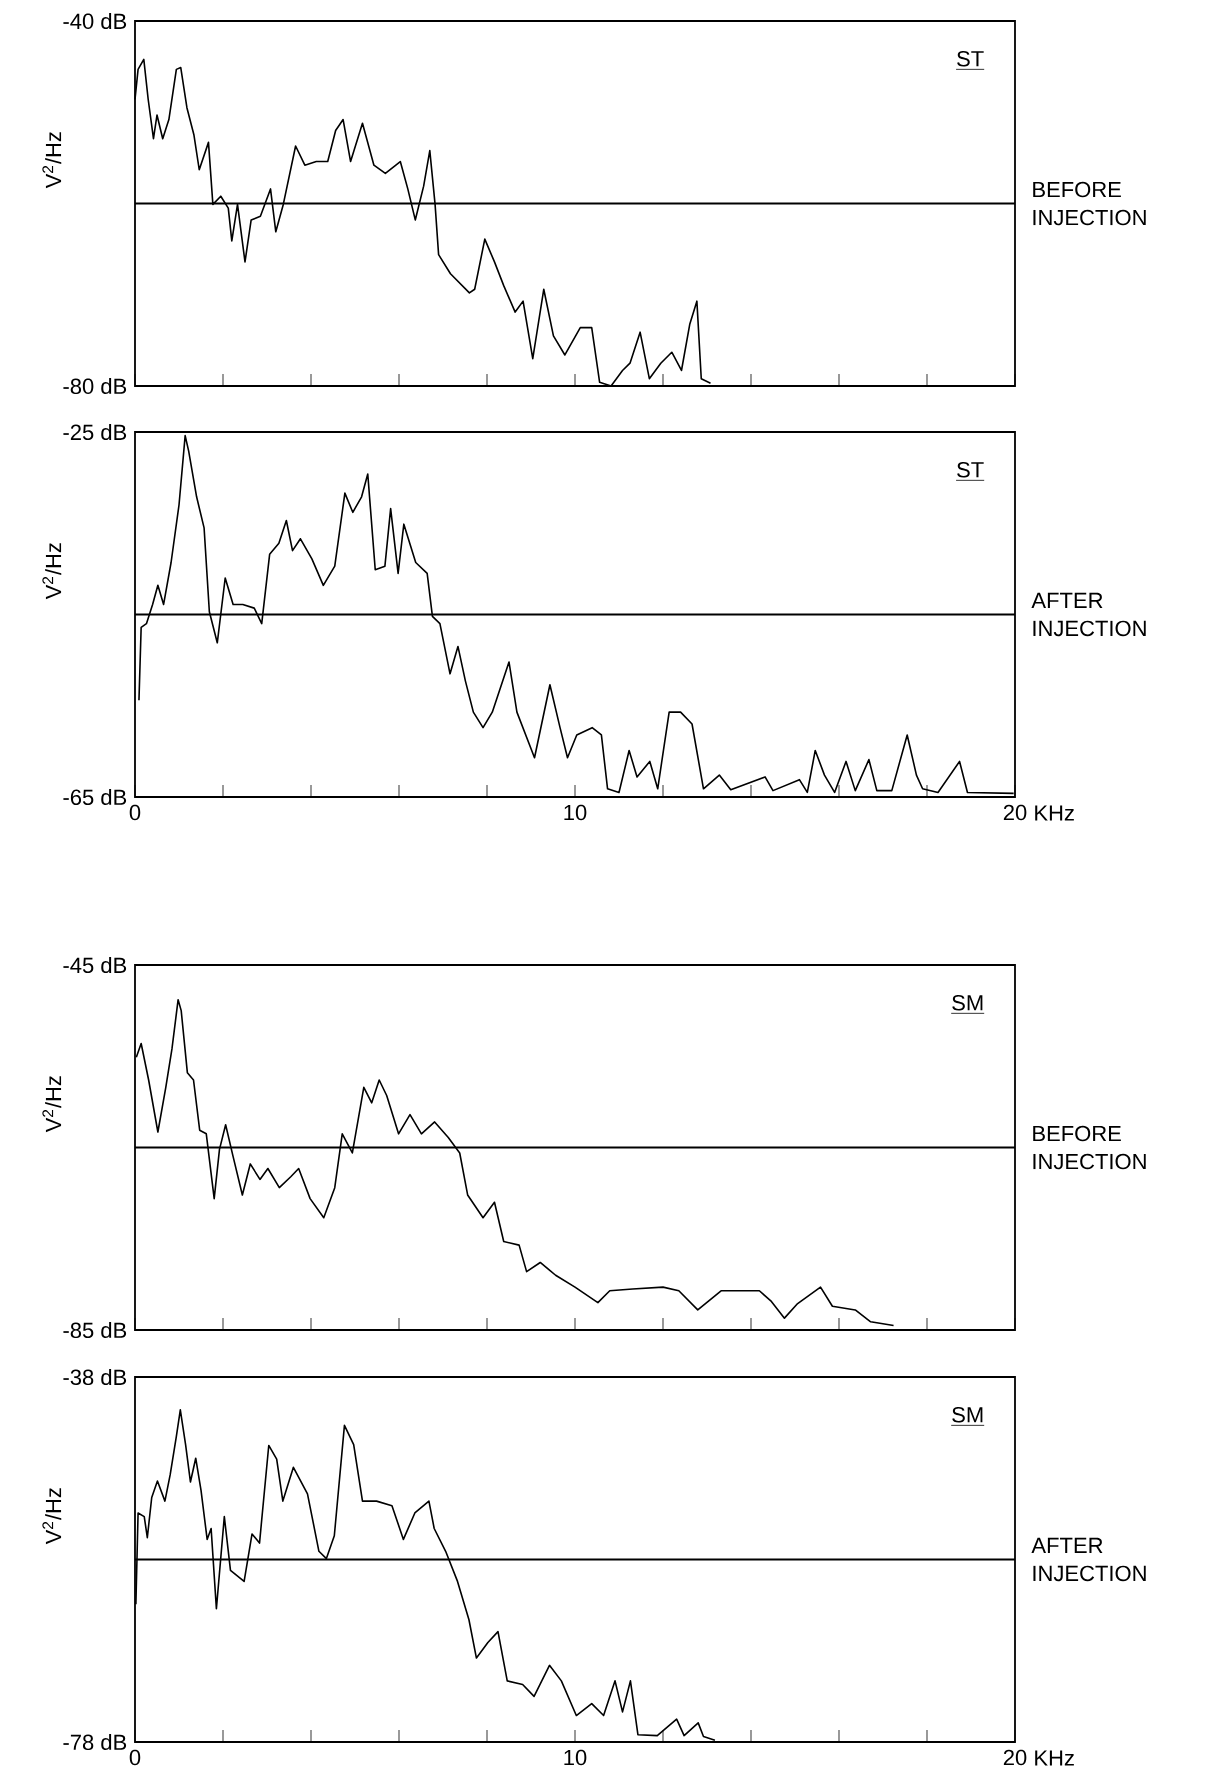 The height and width of the screenshot is (1785, 1205). Describe the element at coordinates (95, 1742) in the screenshot. I see `y-tick-label: -78 dB` at that location.